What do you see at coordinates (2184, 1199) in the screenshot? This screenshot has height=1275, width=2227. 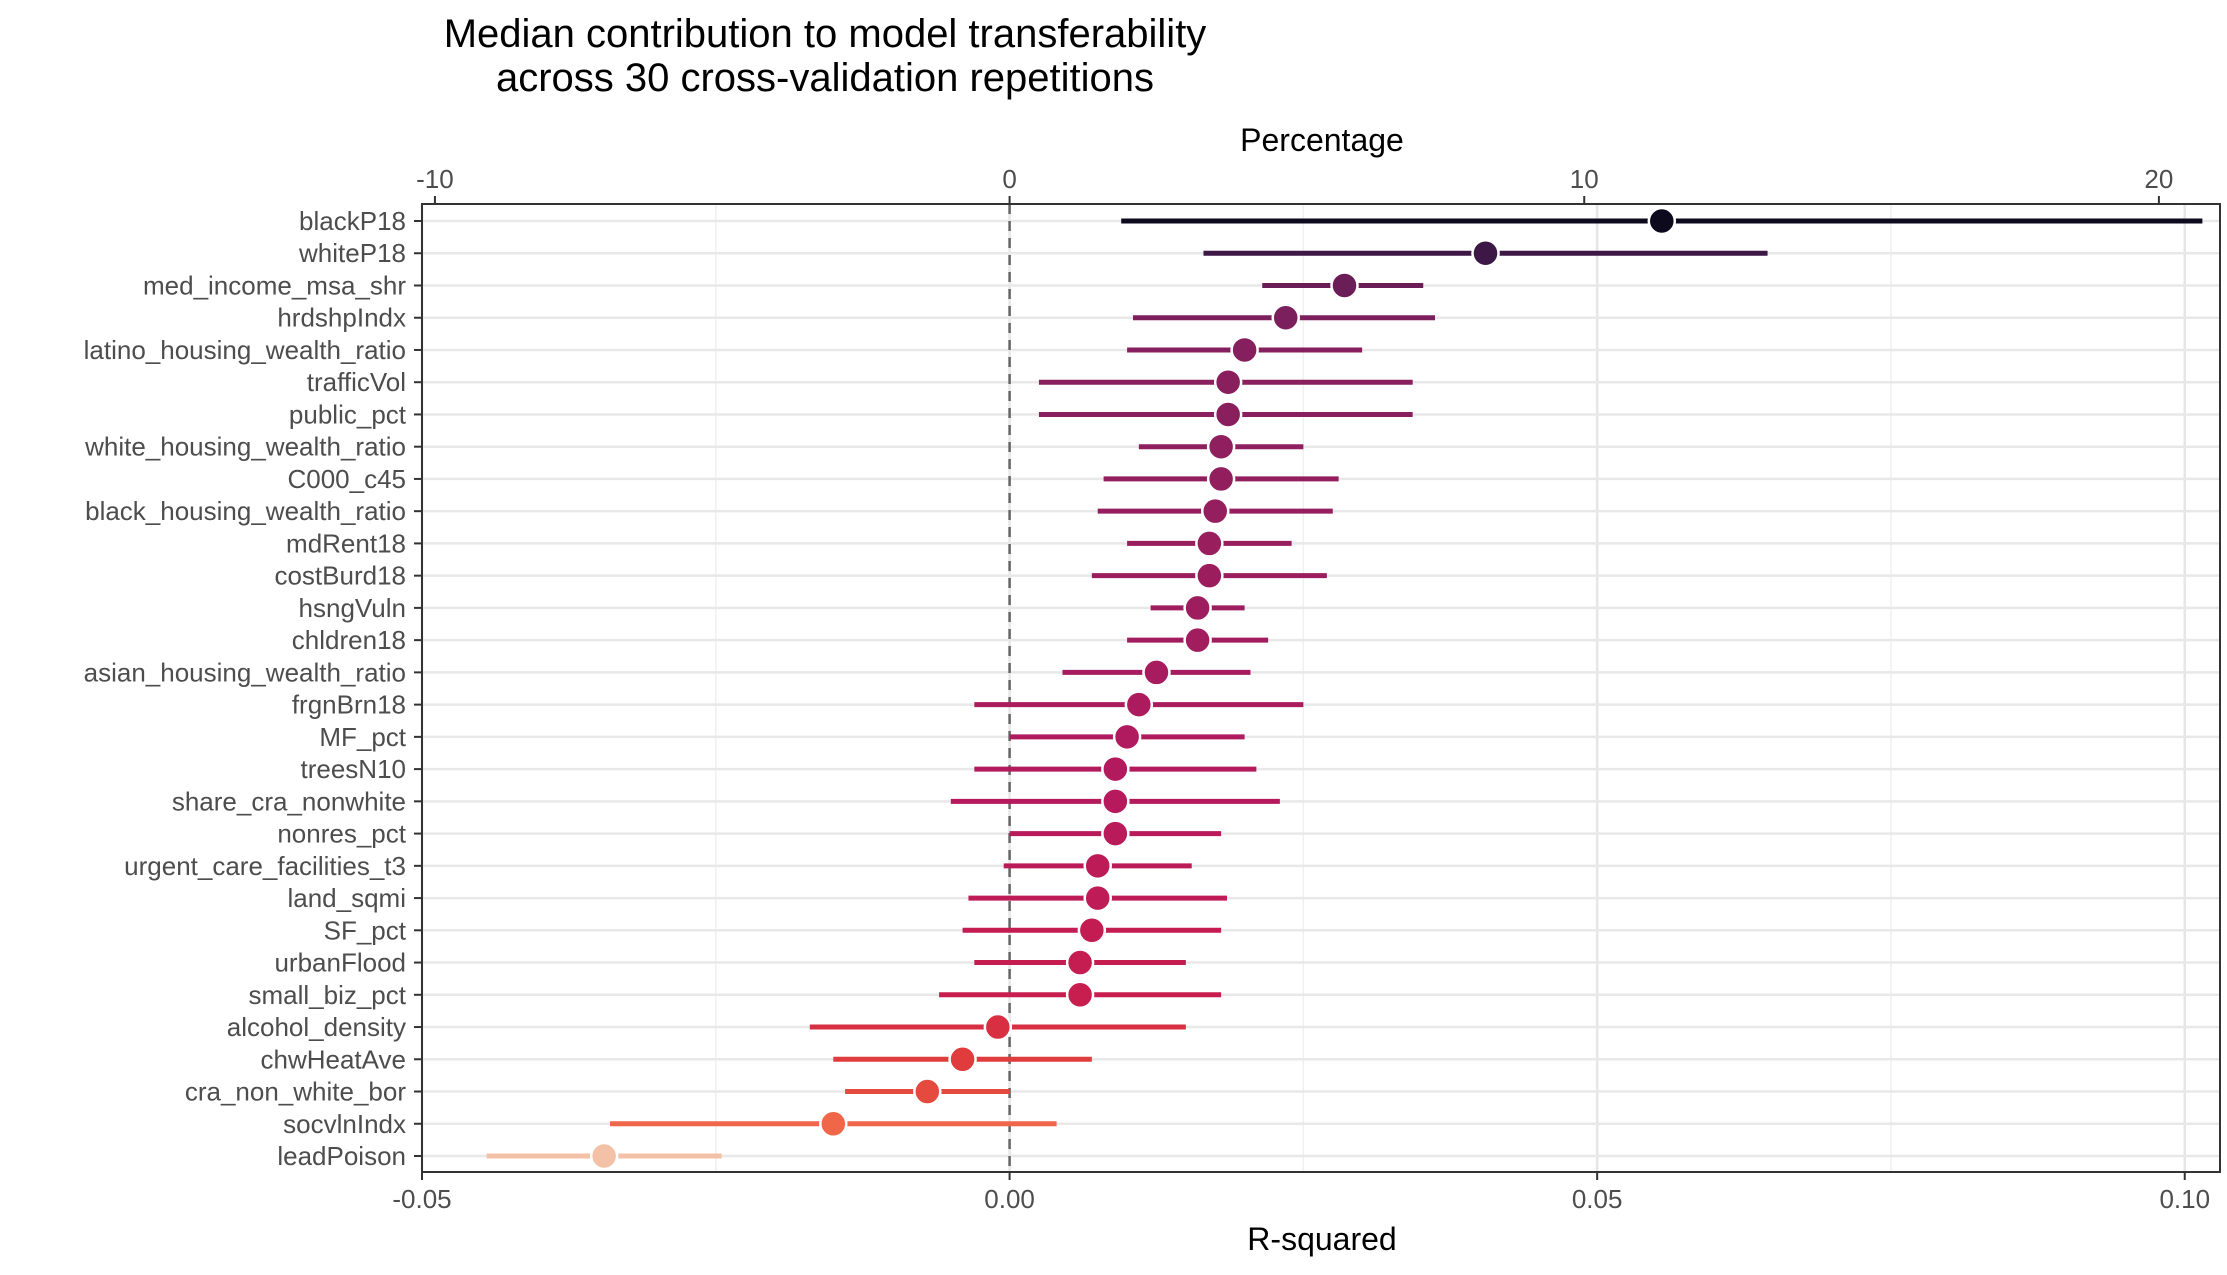 I see `x-bottom-tick-label: 0.10` at bounding box center [2184, 1199].